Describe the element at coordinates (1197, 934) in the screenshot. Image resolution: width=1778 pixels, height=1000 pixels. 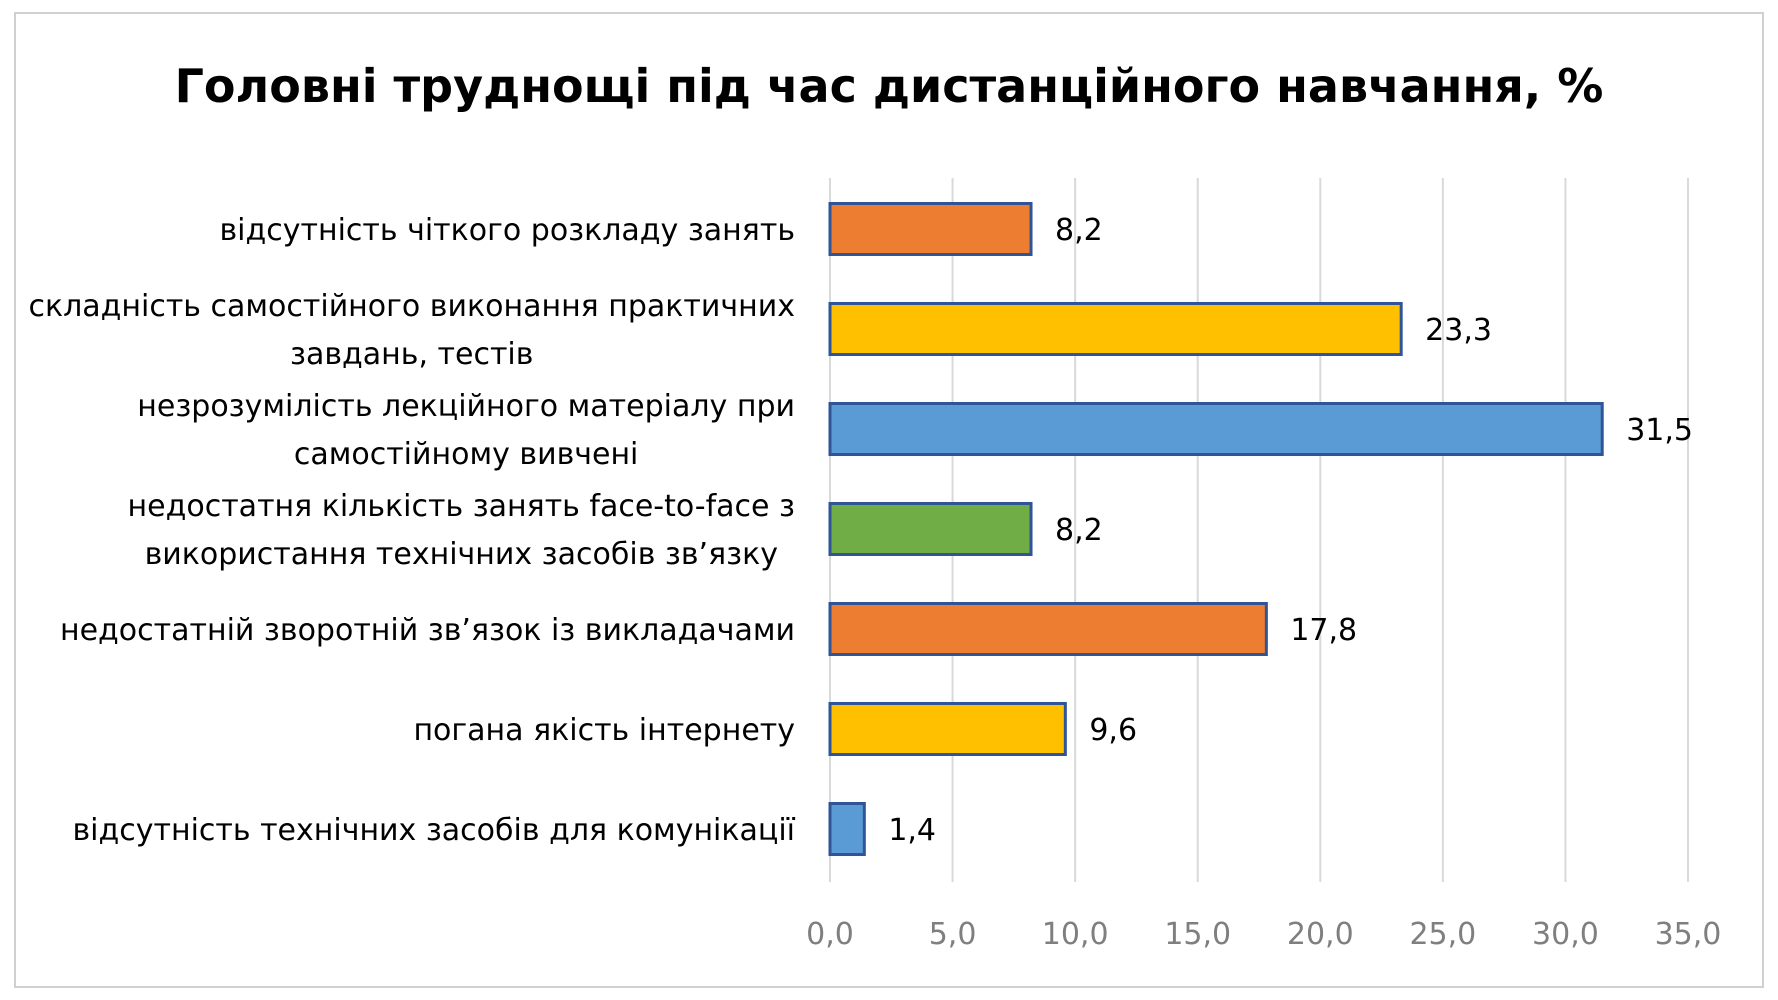
I see `x-tick-label: 15,0` at that location.